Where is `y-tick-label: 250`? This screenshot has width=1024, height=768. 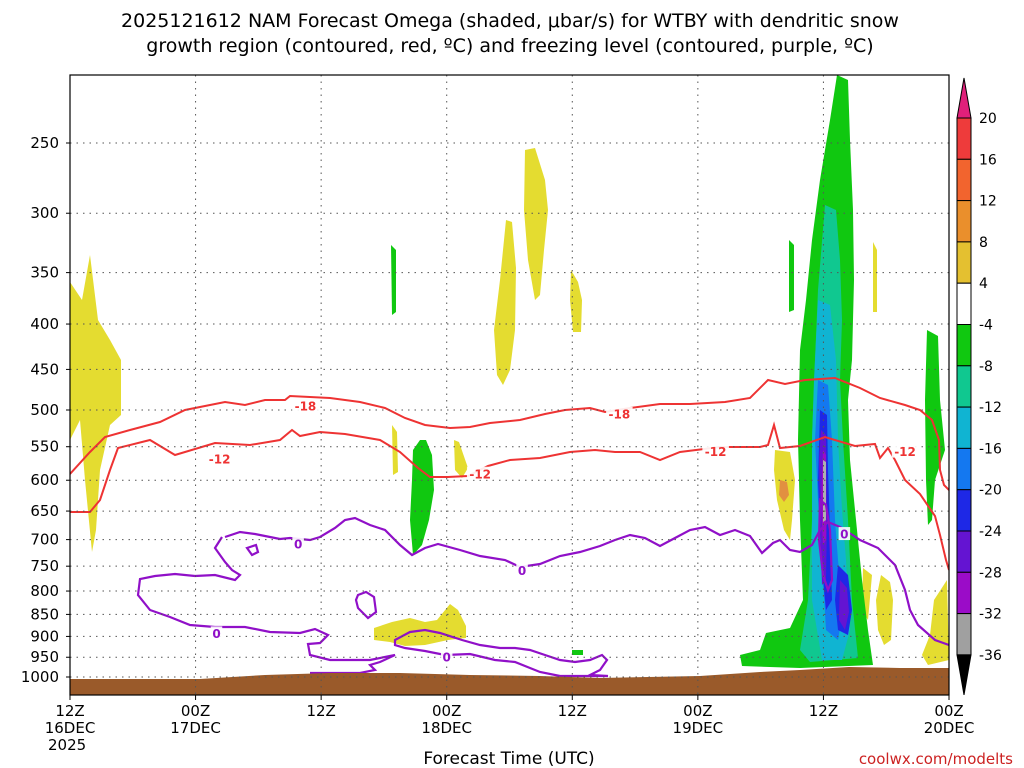
y-tick-label: 250 is located at coordinates (44, 143).